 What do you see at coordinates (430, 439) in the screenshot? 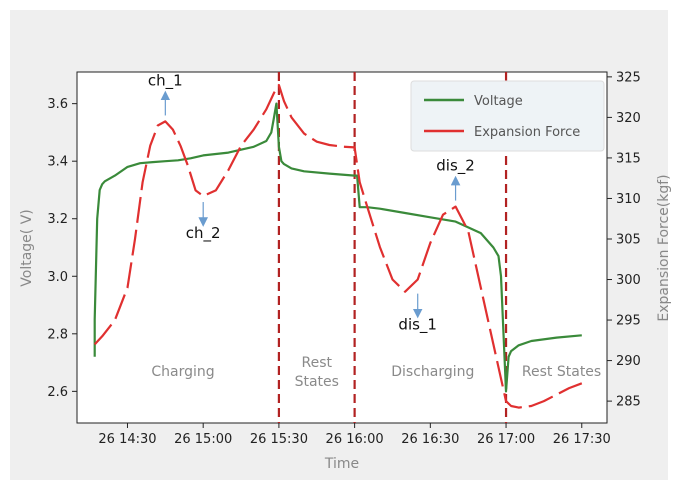
I see `x-tick-label: 26 16:30` at bounding box center [430, 439].